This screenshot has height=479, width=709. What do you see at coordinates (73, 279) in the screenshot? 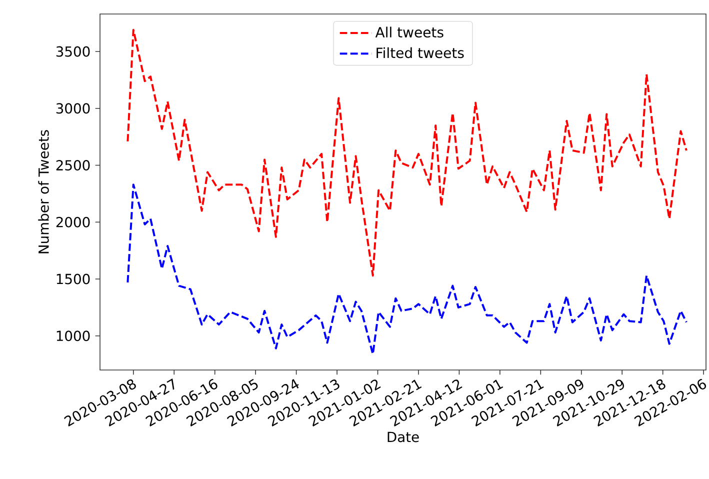
I see `y-tick-label: 1500` at bounding box center [73, 279].